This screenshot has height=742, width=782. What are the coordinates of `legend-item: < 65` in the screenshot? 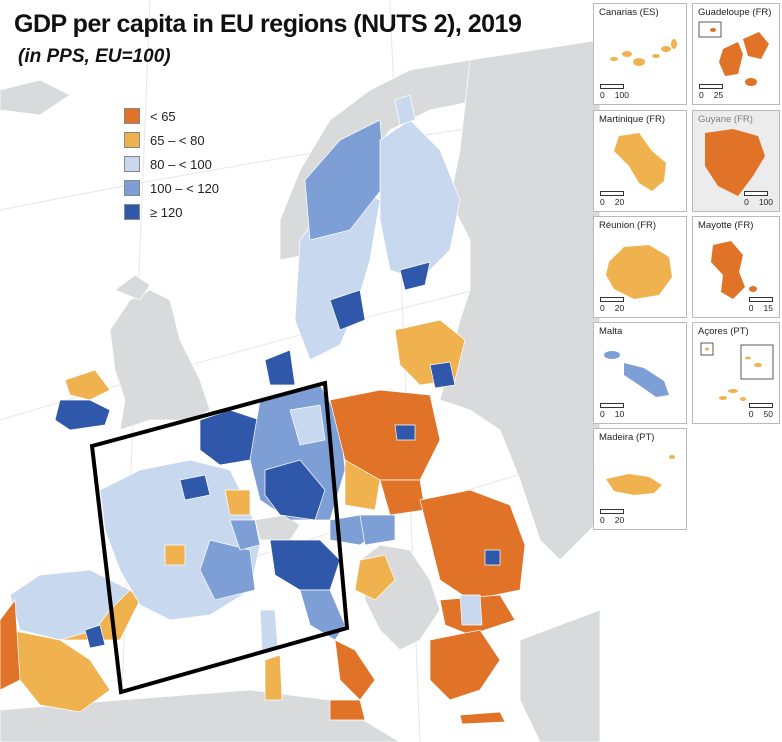 It's located at (171, 116).